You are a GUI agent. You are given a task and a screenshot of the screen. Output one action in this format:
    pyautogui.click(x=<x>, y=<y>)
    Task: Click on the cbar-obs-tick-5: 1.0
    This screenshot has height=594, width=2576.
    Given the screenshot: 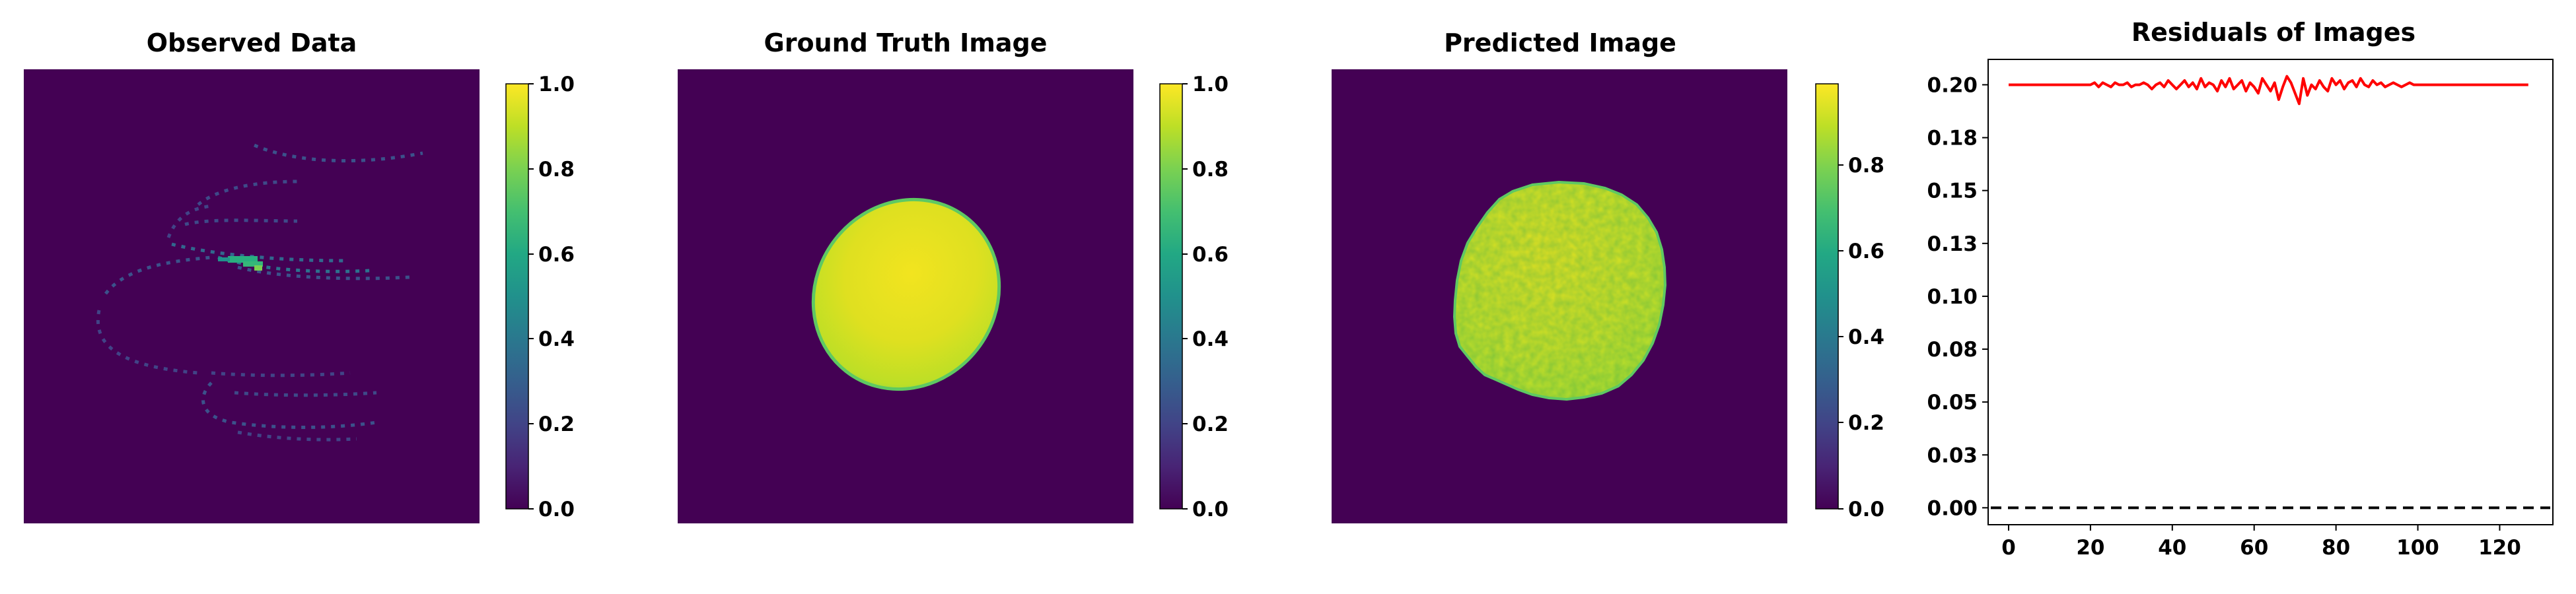 What is the action you would take?
    pyautogui.click(x=556, y=84)
    